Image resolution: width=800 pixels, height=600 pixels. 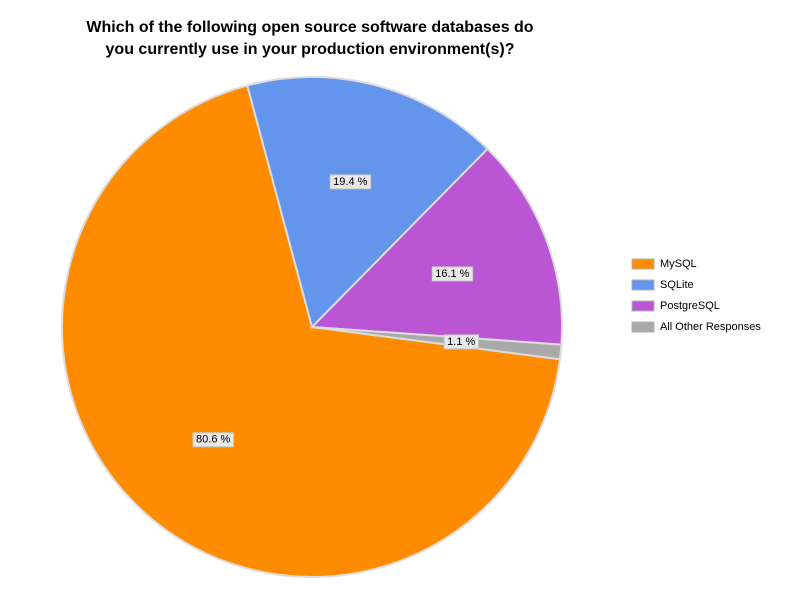 What do you see at coordinates (678, 264) in the screenshot?
I see `legend-label: MySQL` at bounding box center [678, 264].